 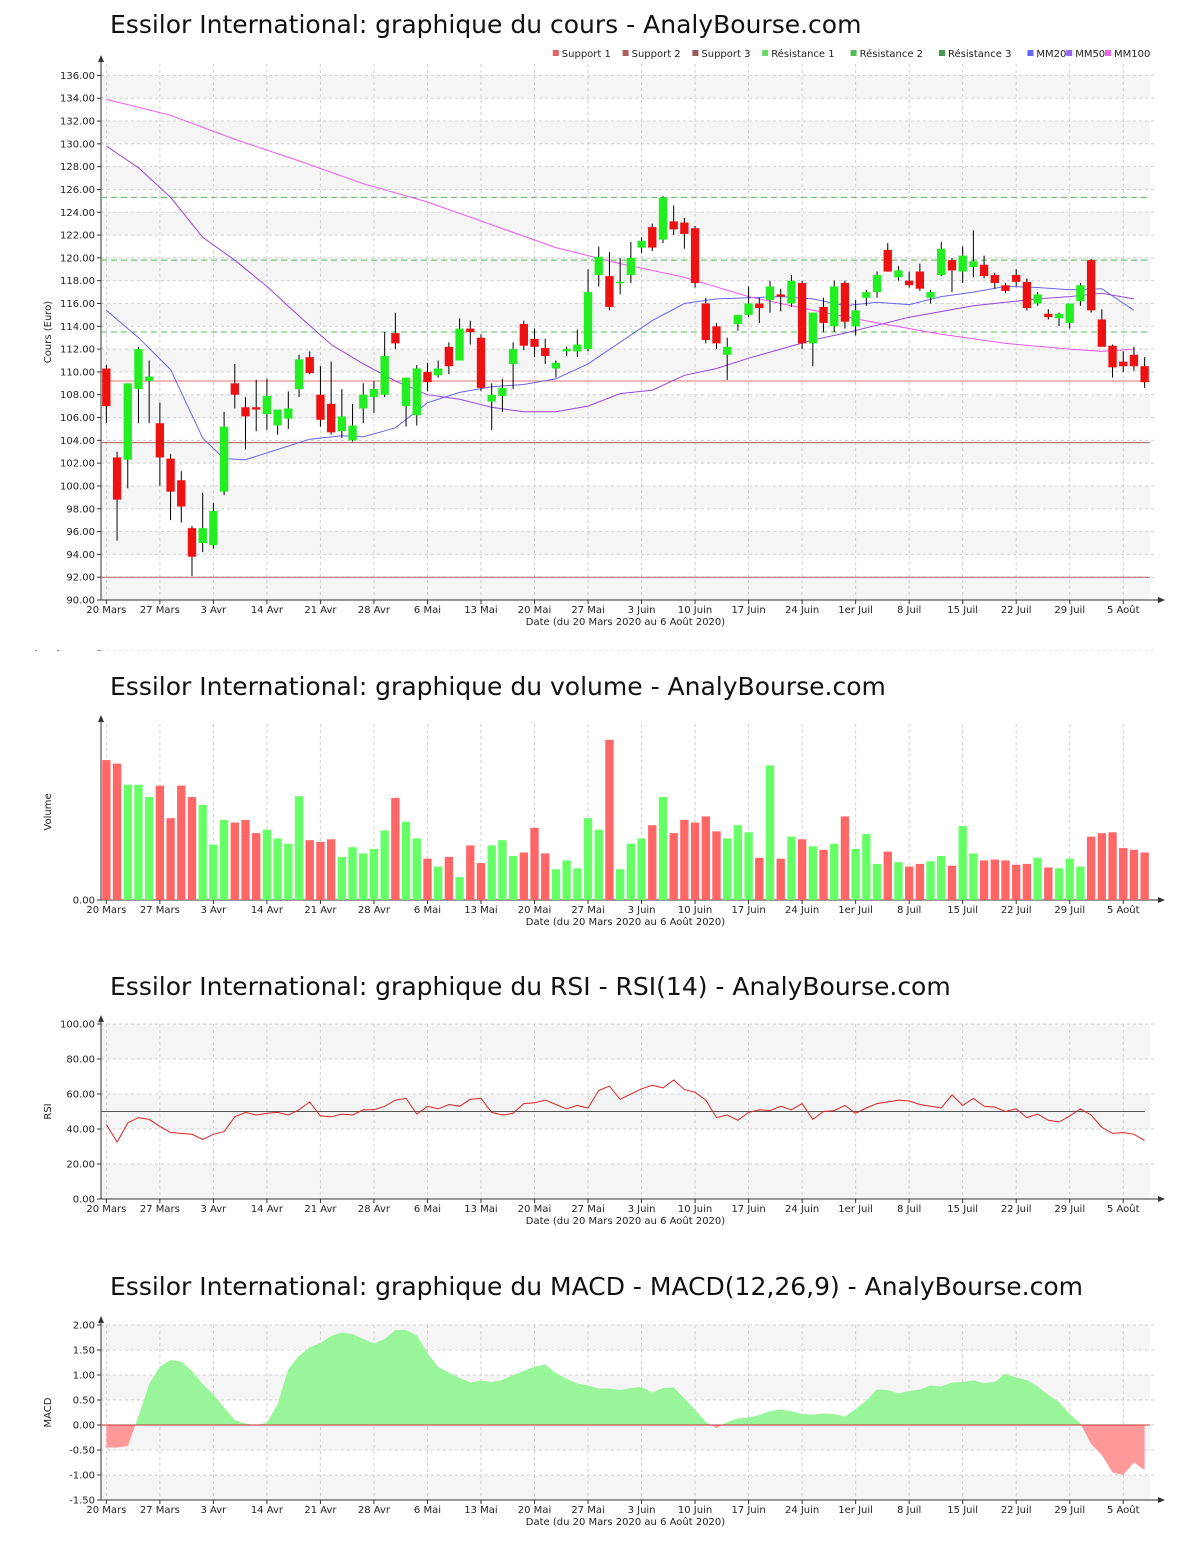 I want to click on price-ytick-label: 128.00, so click(x=77, y=167).